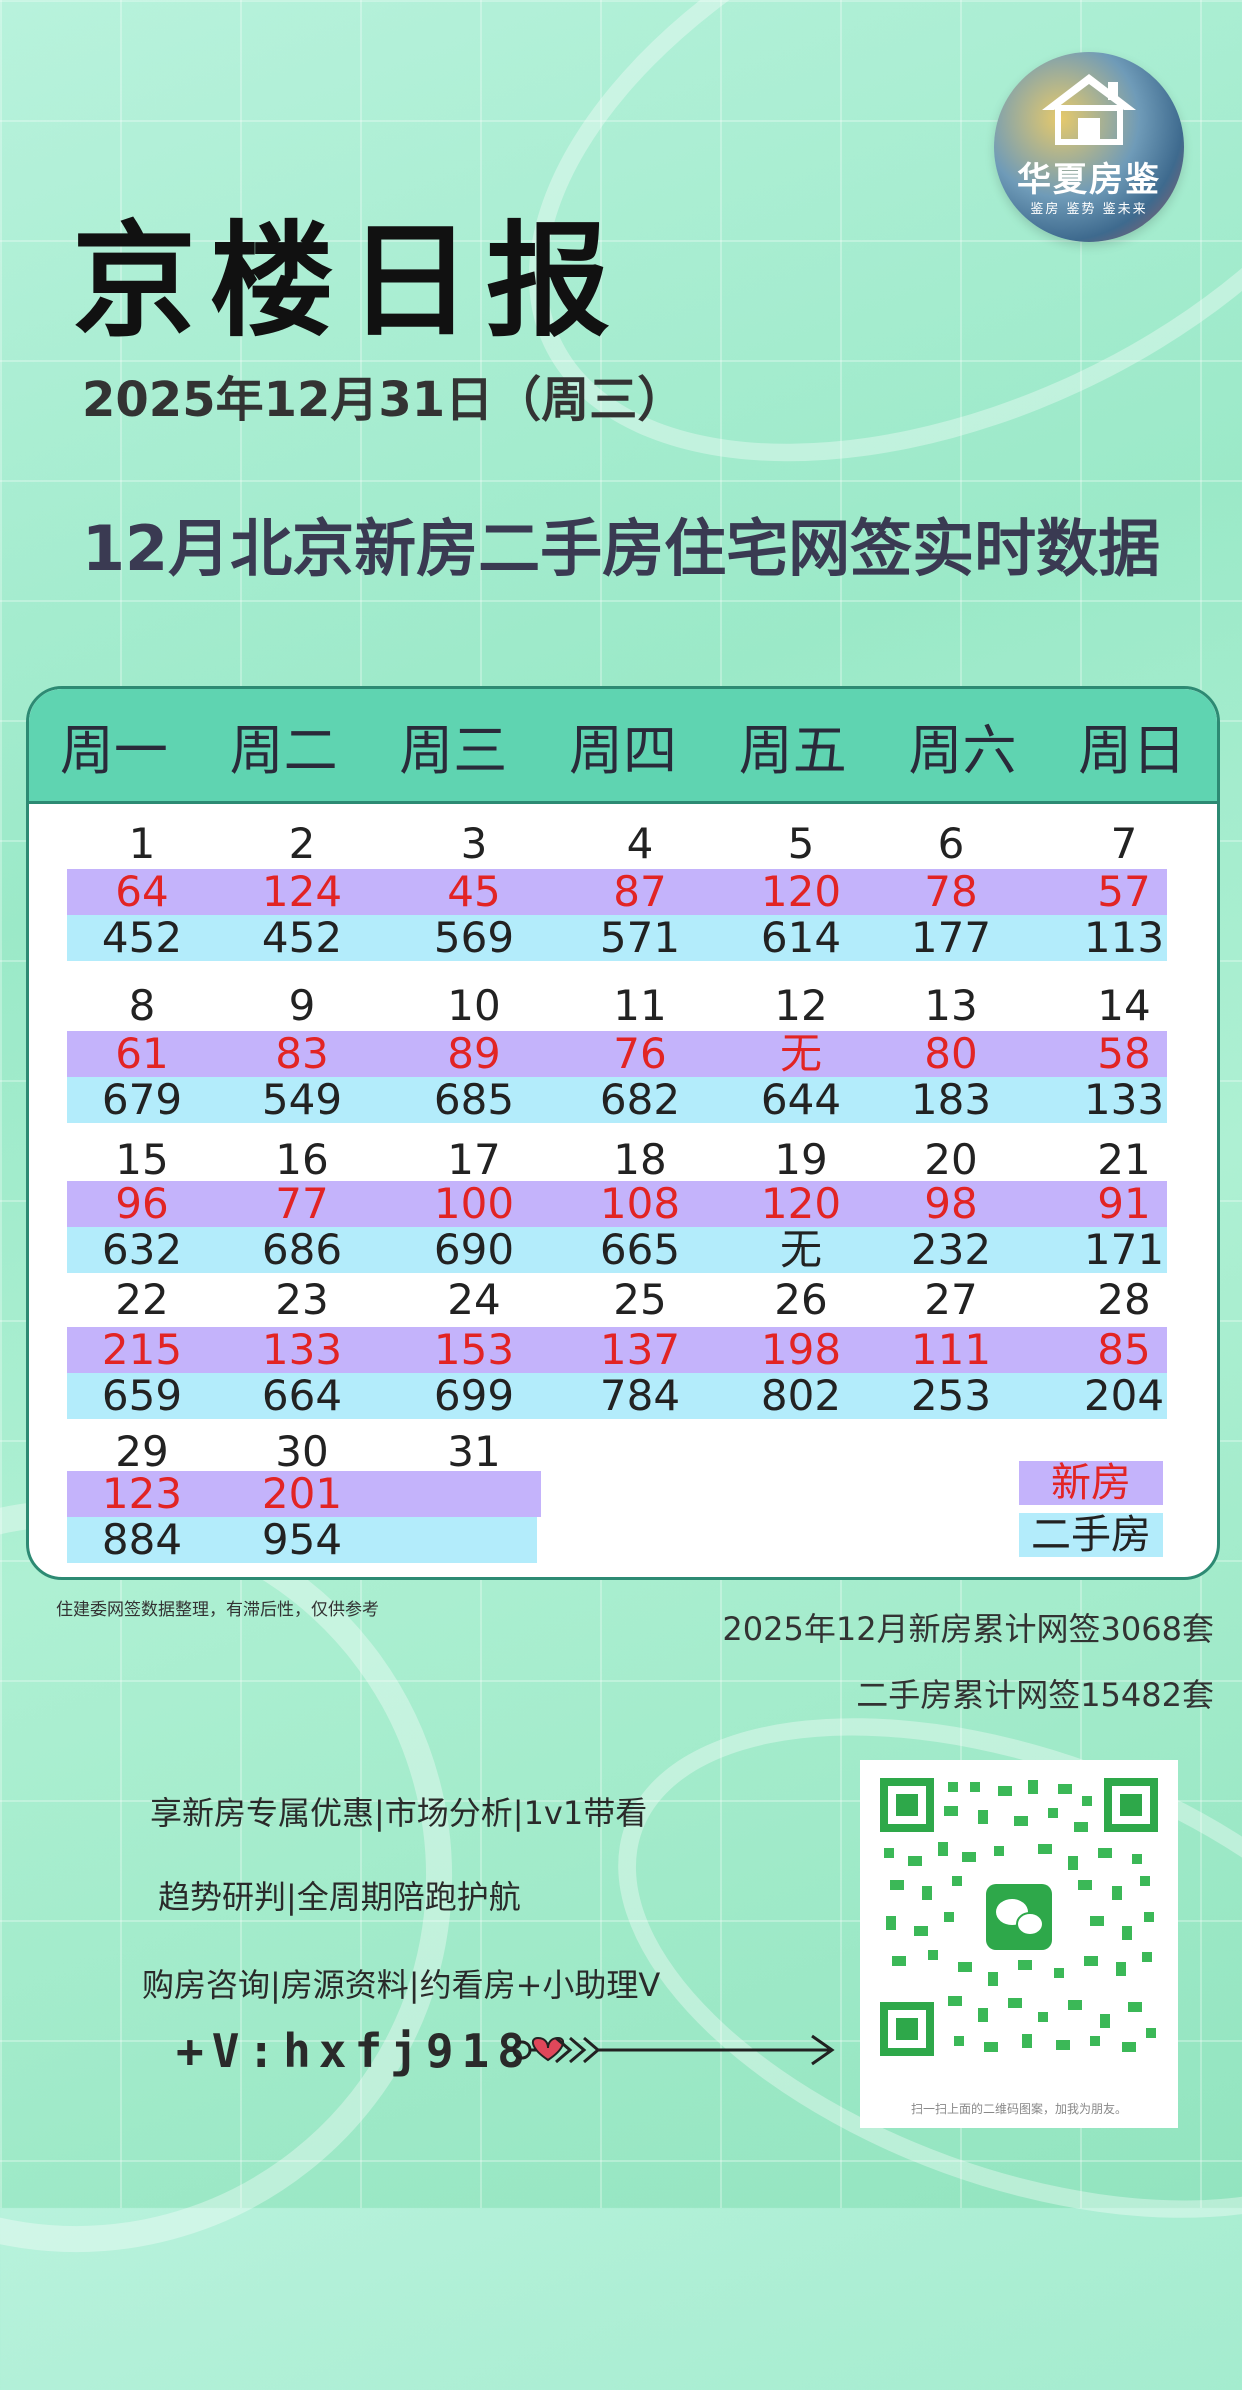 This screenshot has width=1242, height=2390. I want to click on new-home-value: 64, so click(142, 891).